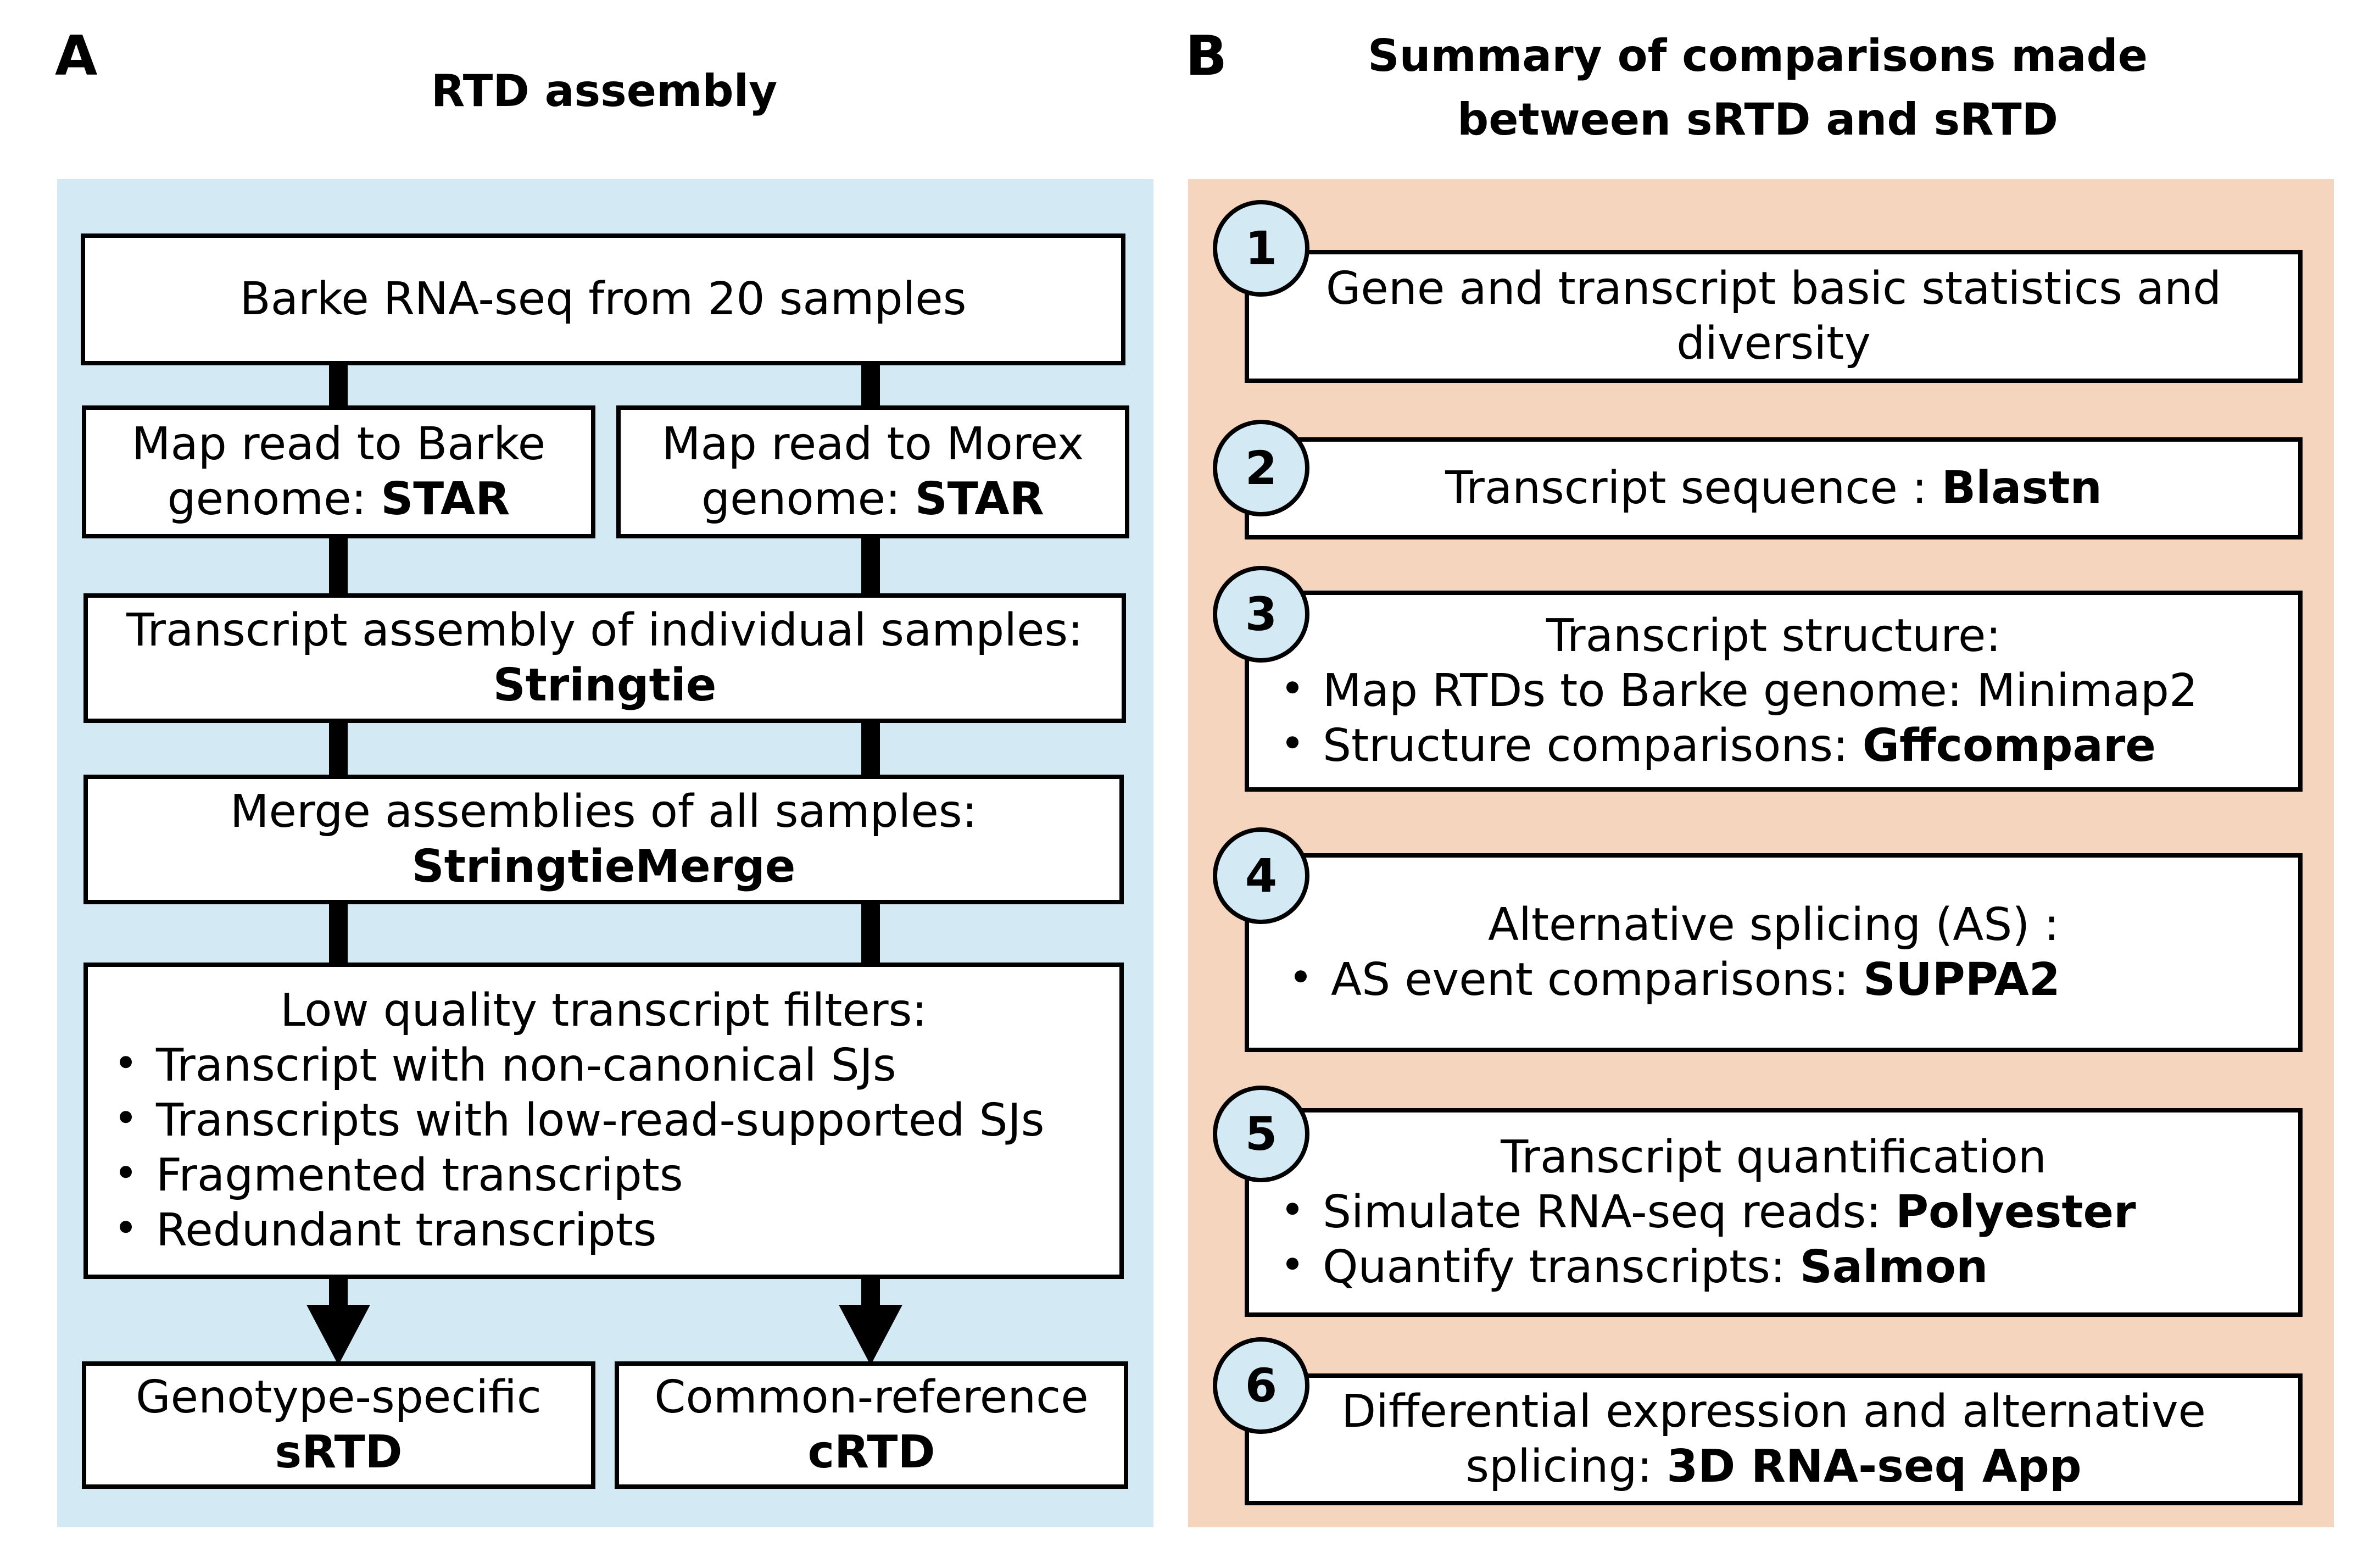 This screenshot has height=1552, width=2380. Describe the element at coordinates (603, 1010) in the screenshot. I see `filters-title: Low quality transcript filters:` at that location.